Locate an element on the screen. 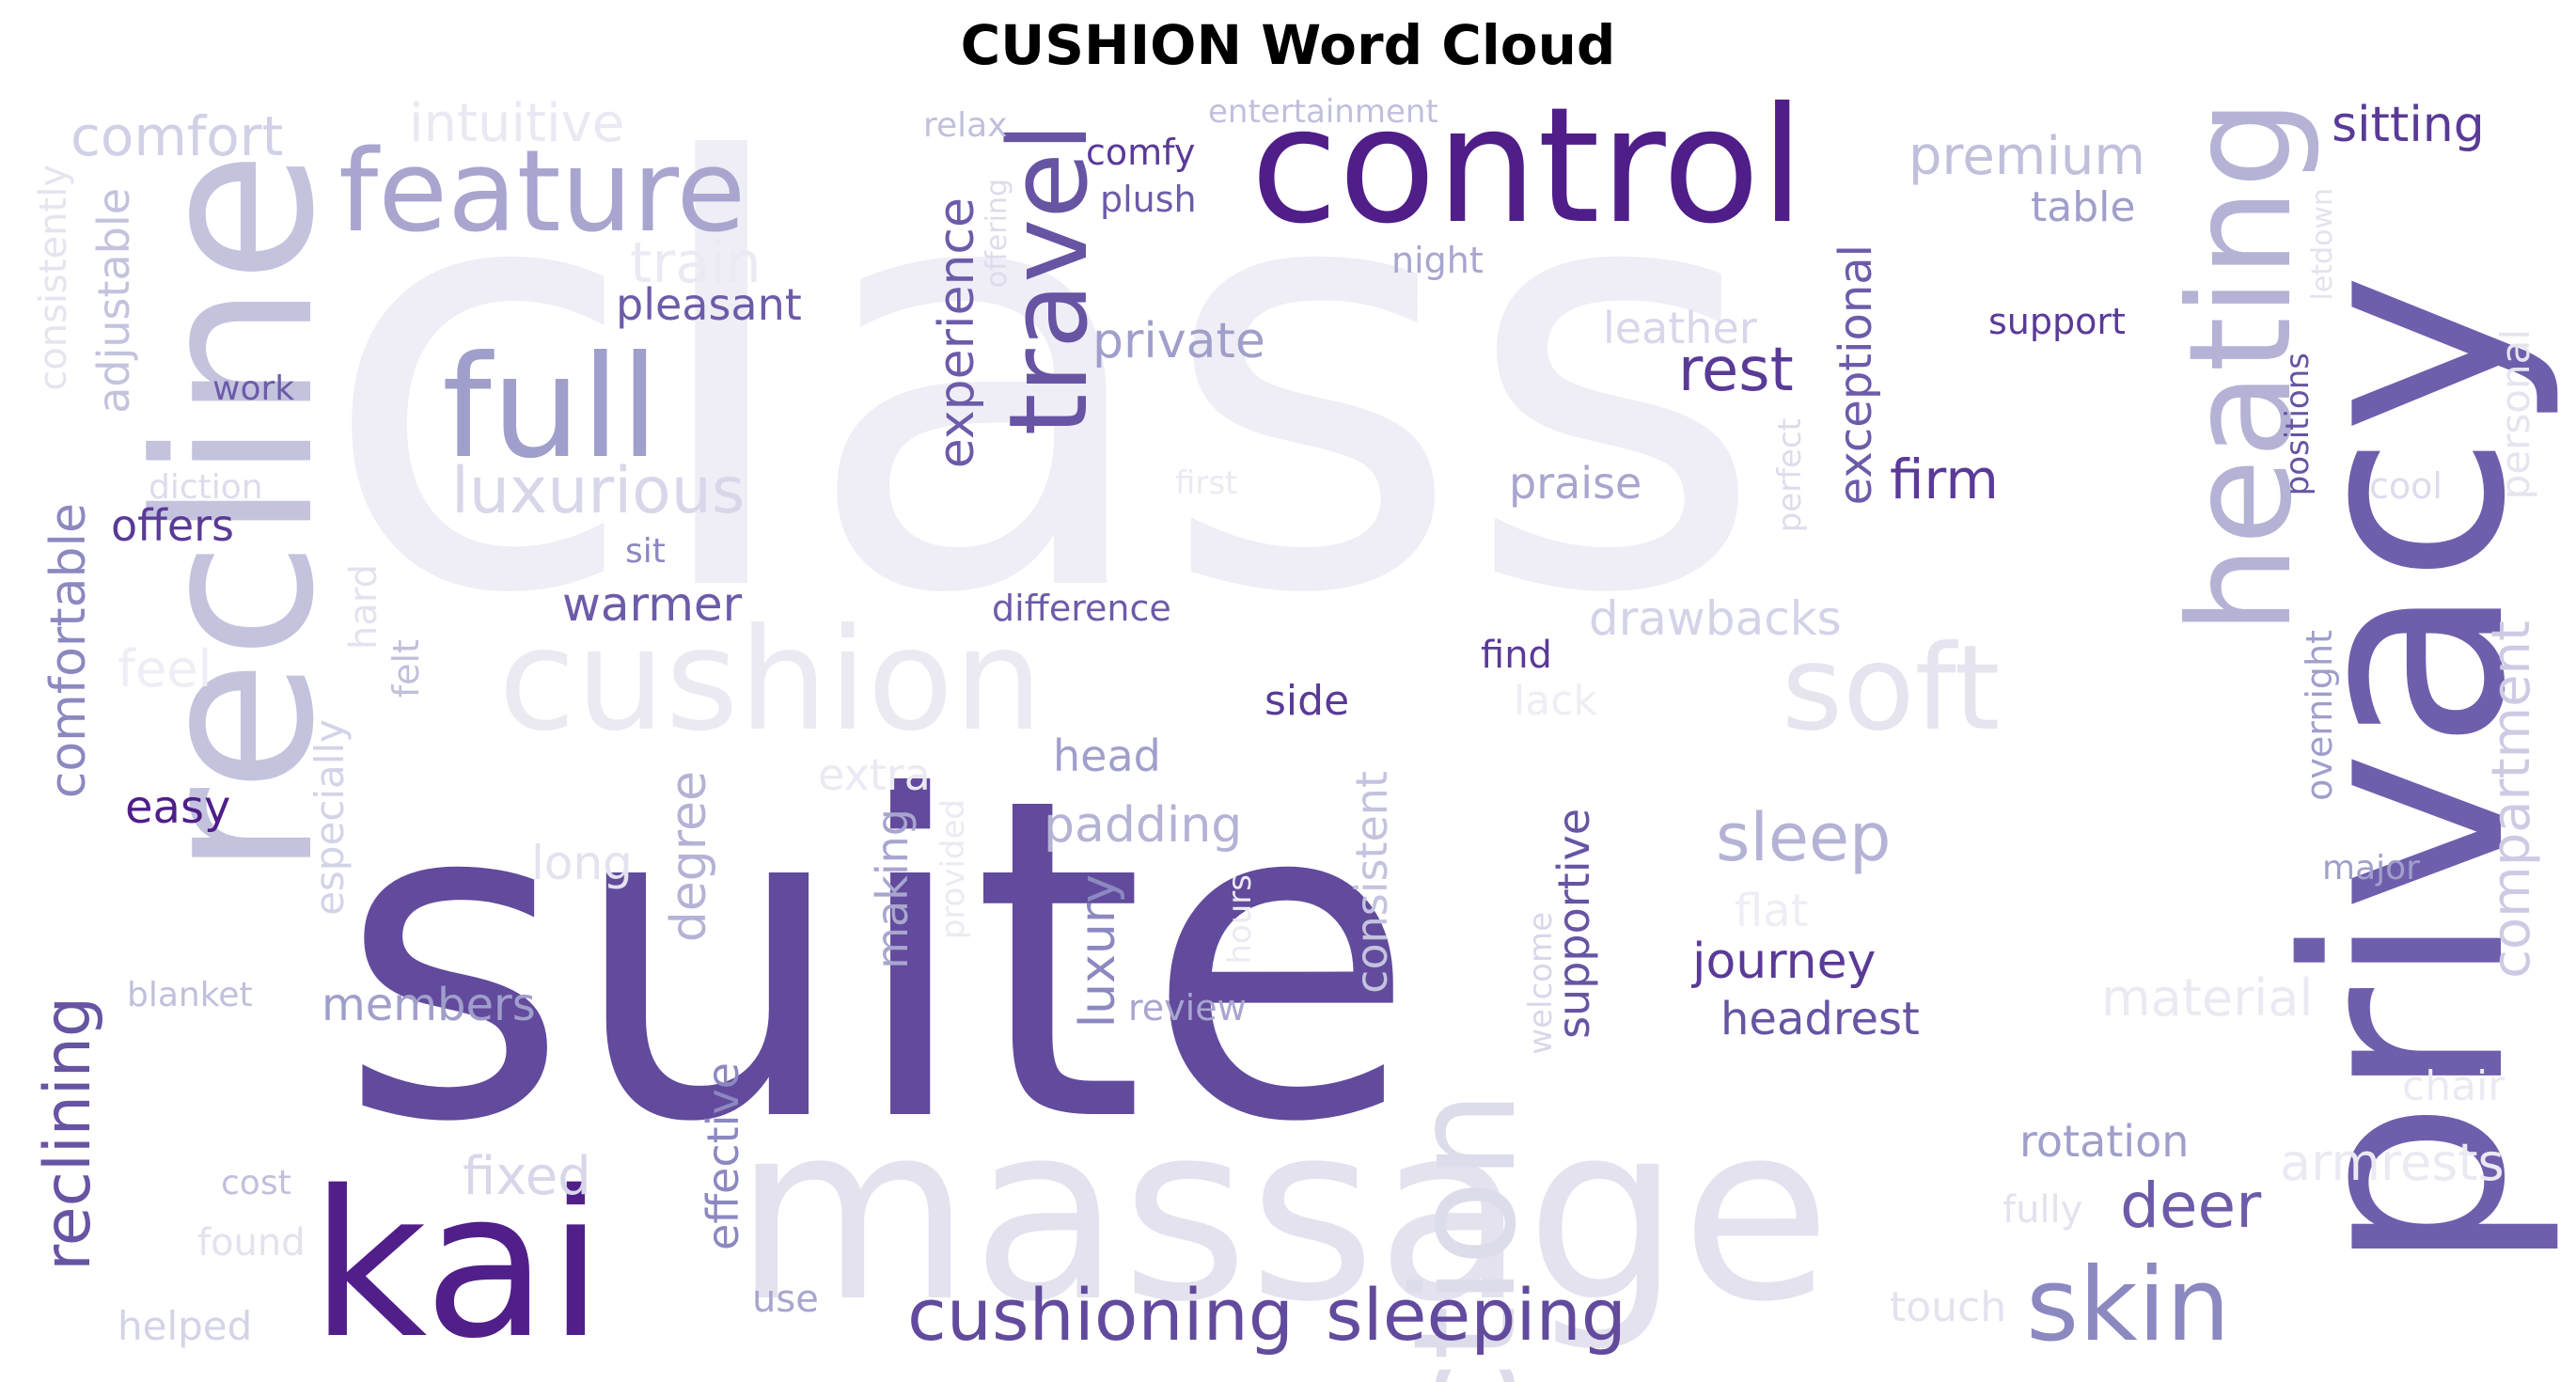  word-hours: hours is located at coordinates (1240, 919).